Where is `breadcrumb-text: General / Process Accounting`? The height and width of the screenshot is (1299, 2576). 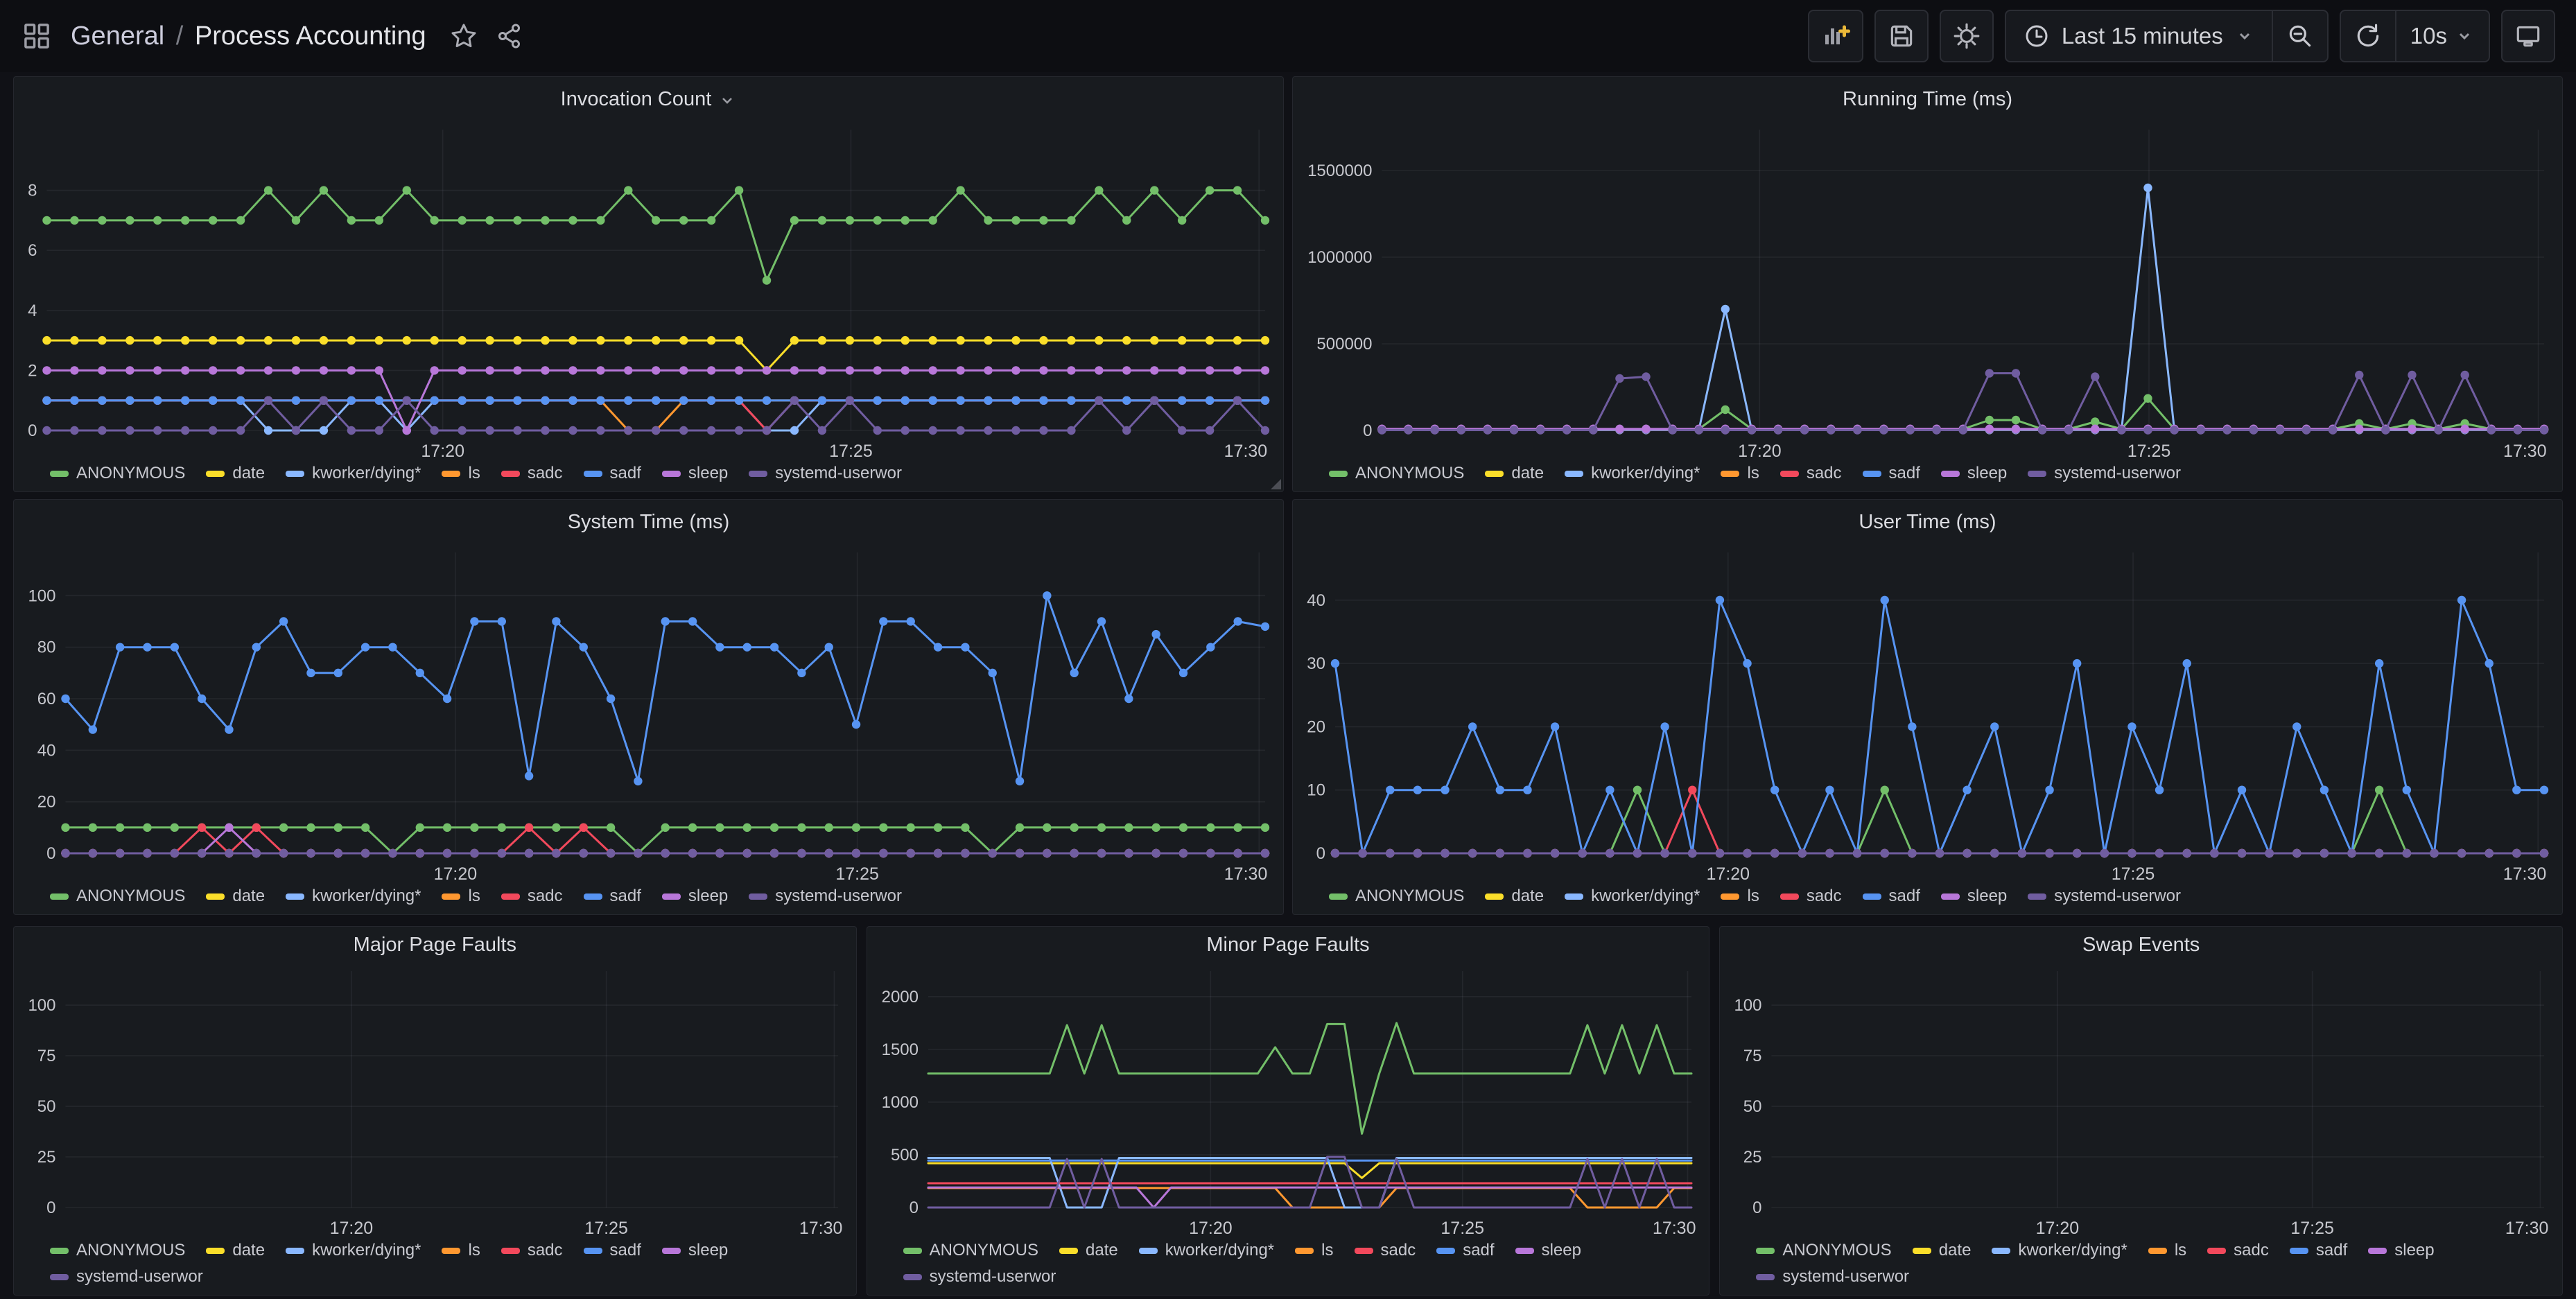 breadcrumb-text: General / Process Accounting is located at coordinates (248, 36).